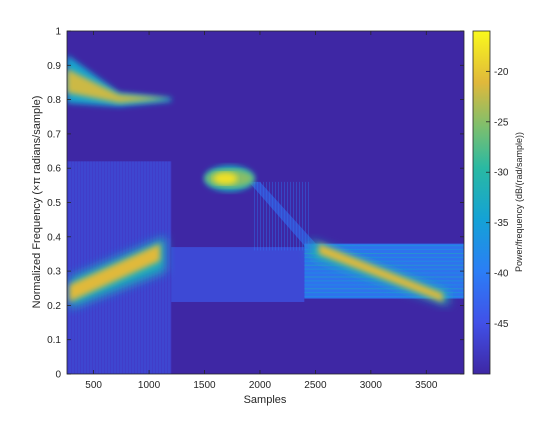 This screenshot has width=560, height=425. I want to click on burst-core, so click(225, 178).